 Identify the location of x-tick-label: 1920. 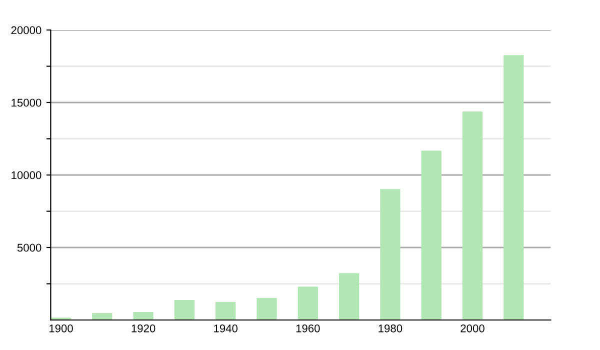
(144, 328).